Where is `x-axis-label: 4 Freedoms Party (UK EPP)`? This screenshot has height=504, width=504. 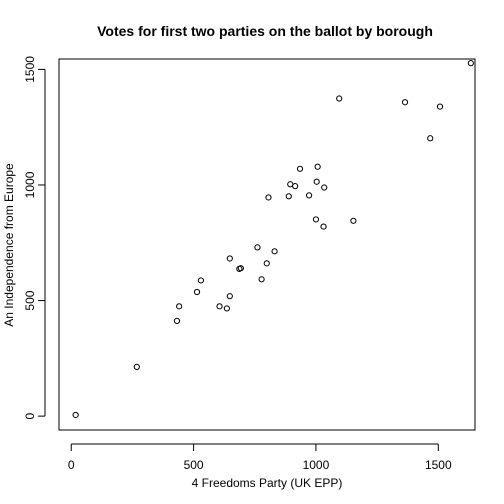
x-axis-label: 4 Freedoms Party (UK EPP) is located at coordinates (267, 483).